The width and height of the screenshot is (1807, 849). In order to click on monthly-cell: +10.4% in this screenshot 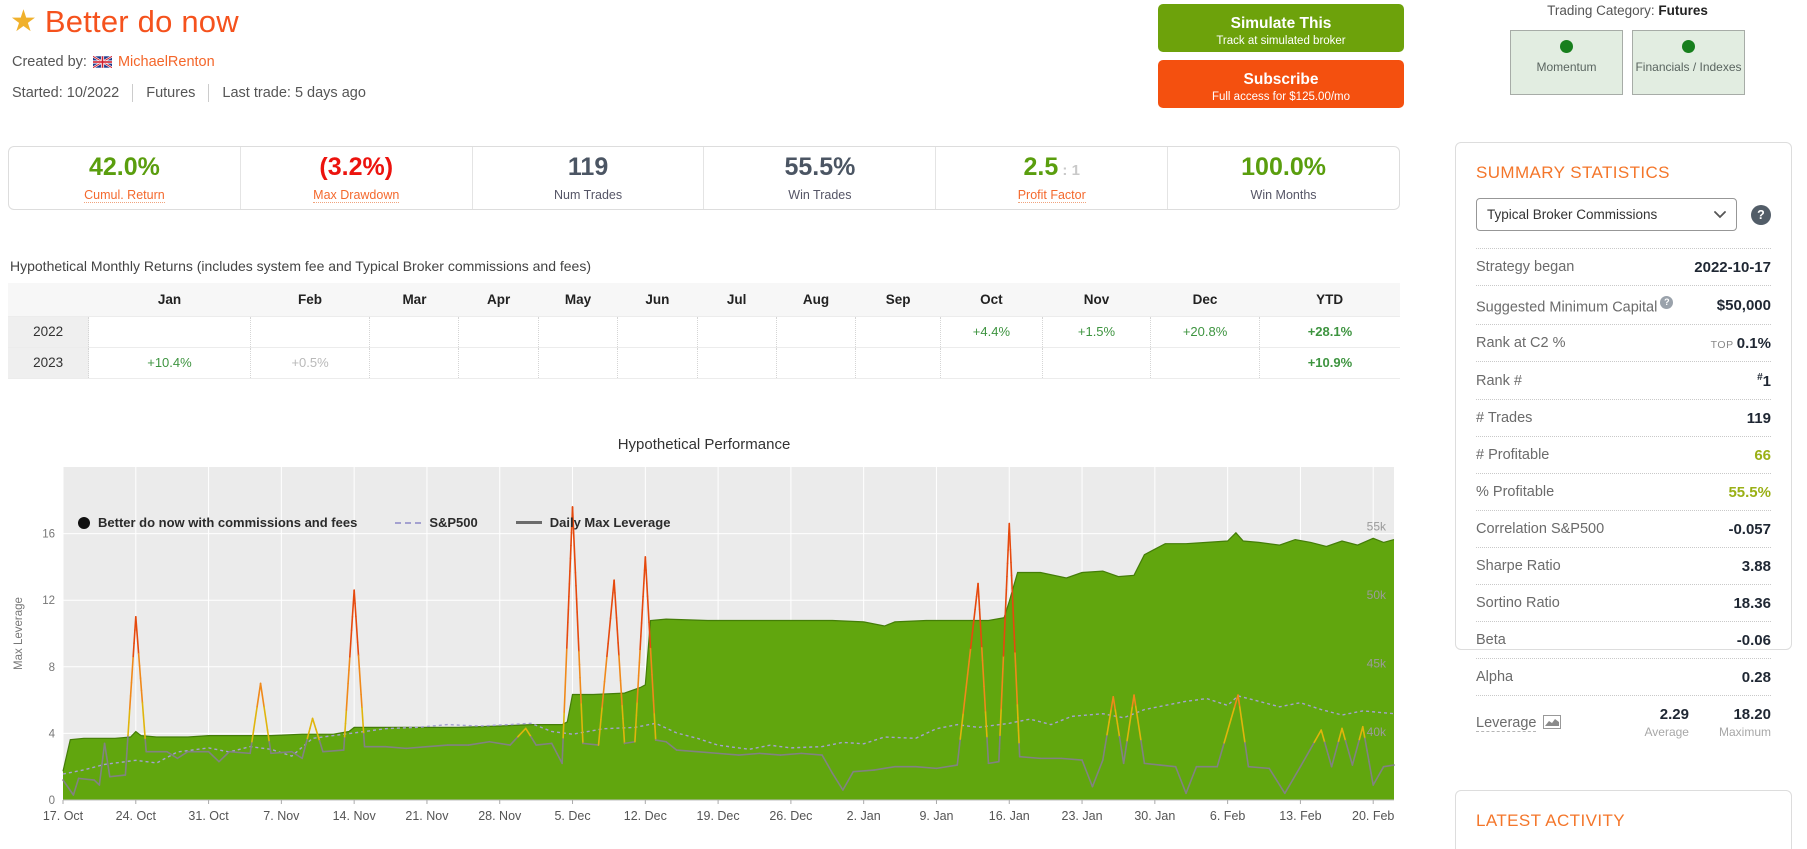, I will do `click(169, 362)`.